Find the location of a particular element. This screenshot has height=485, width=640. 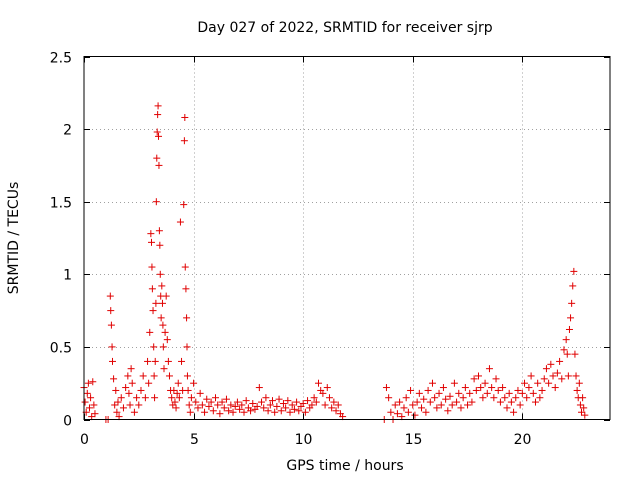

y-tick-label: 2.5 is located at coordinates (61, 59).